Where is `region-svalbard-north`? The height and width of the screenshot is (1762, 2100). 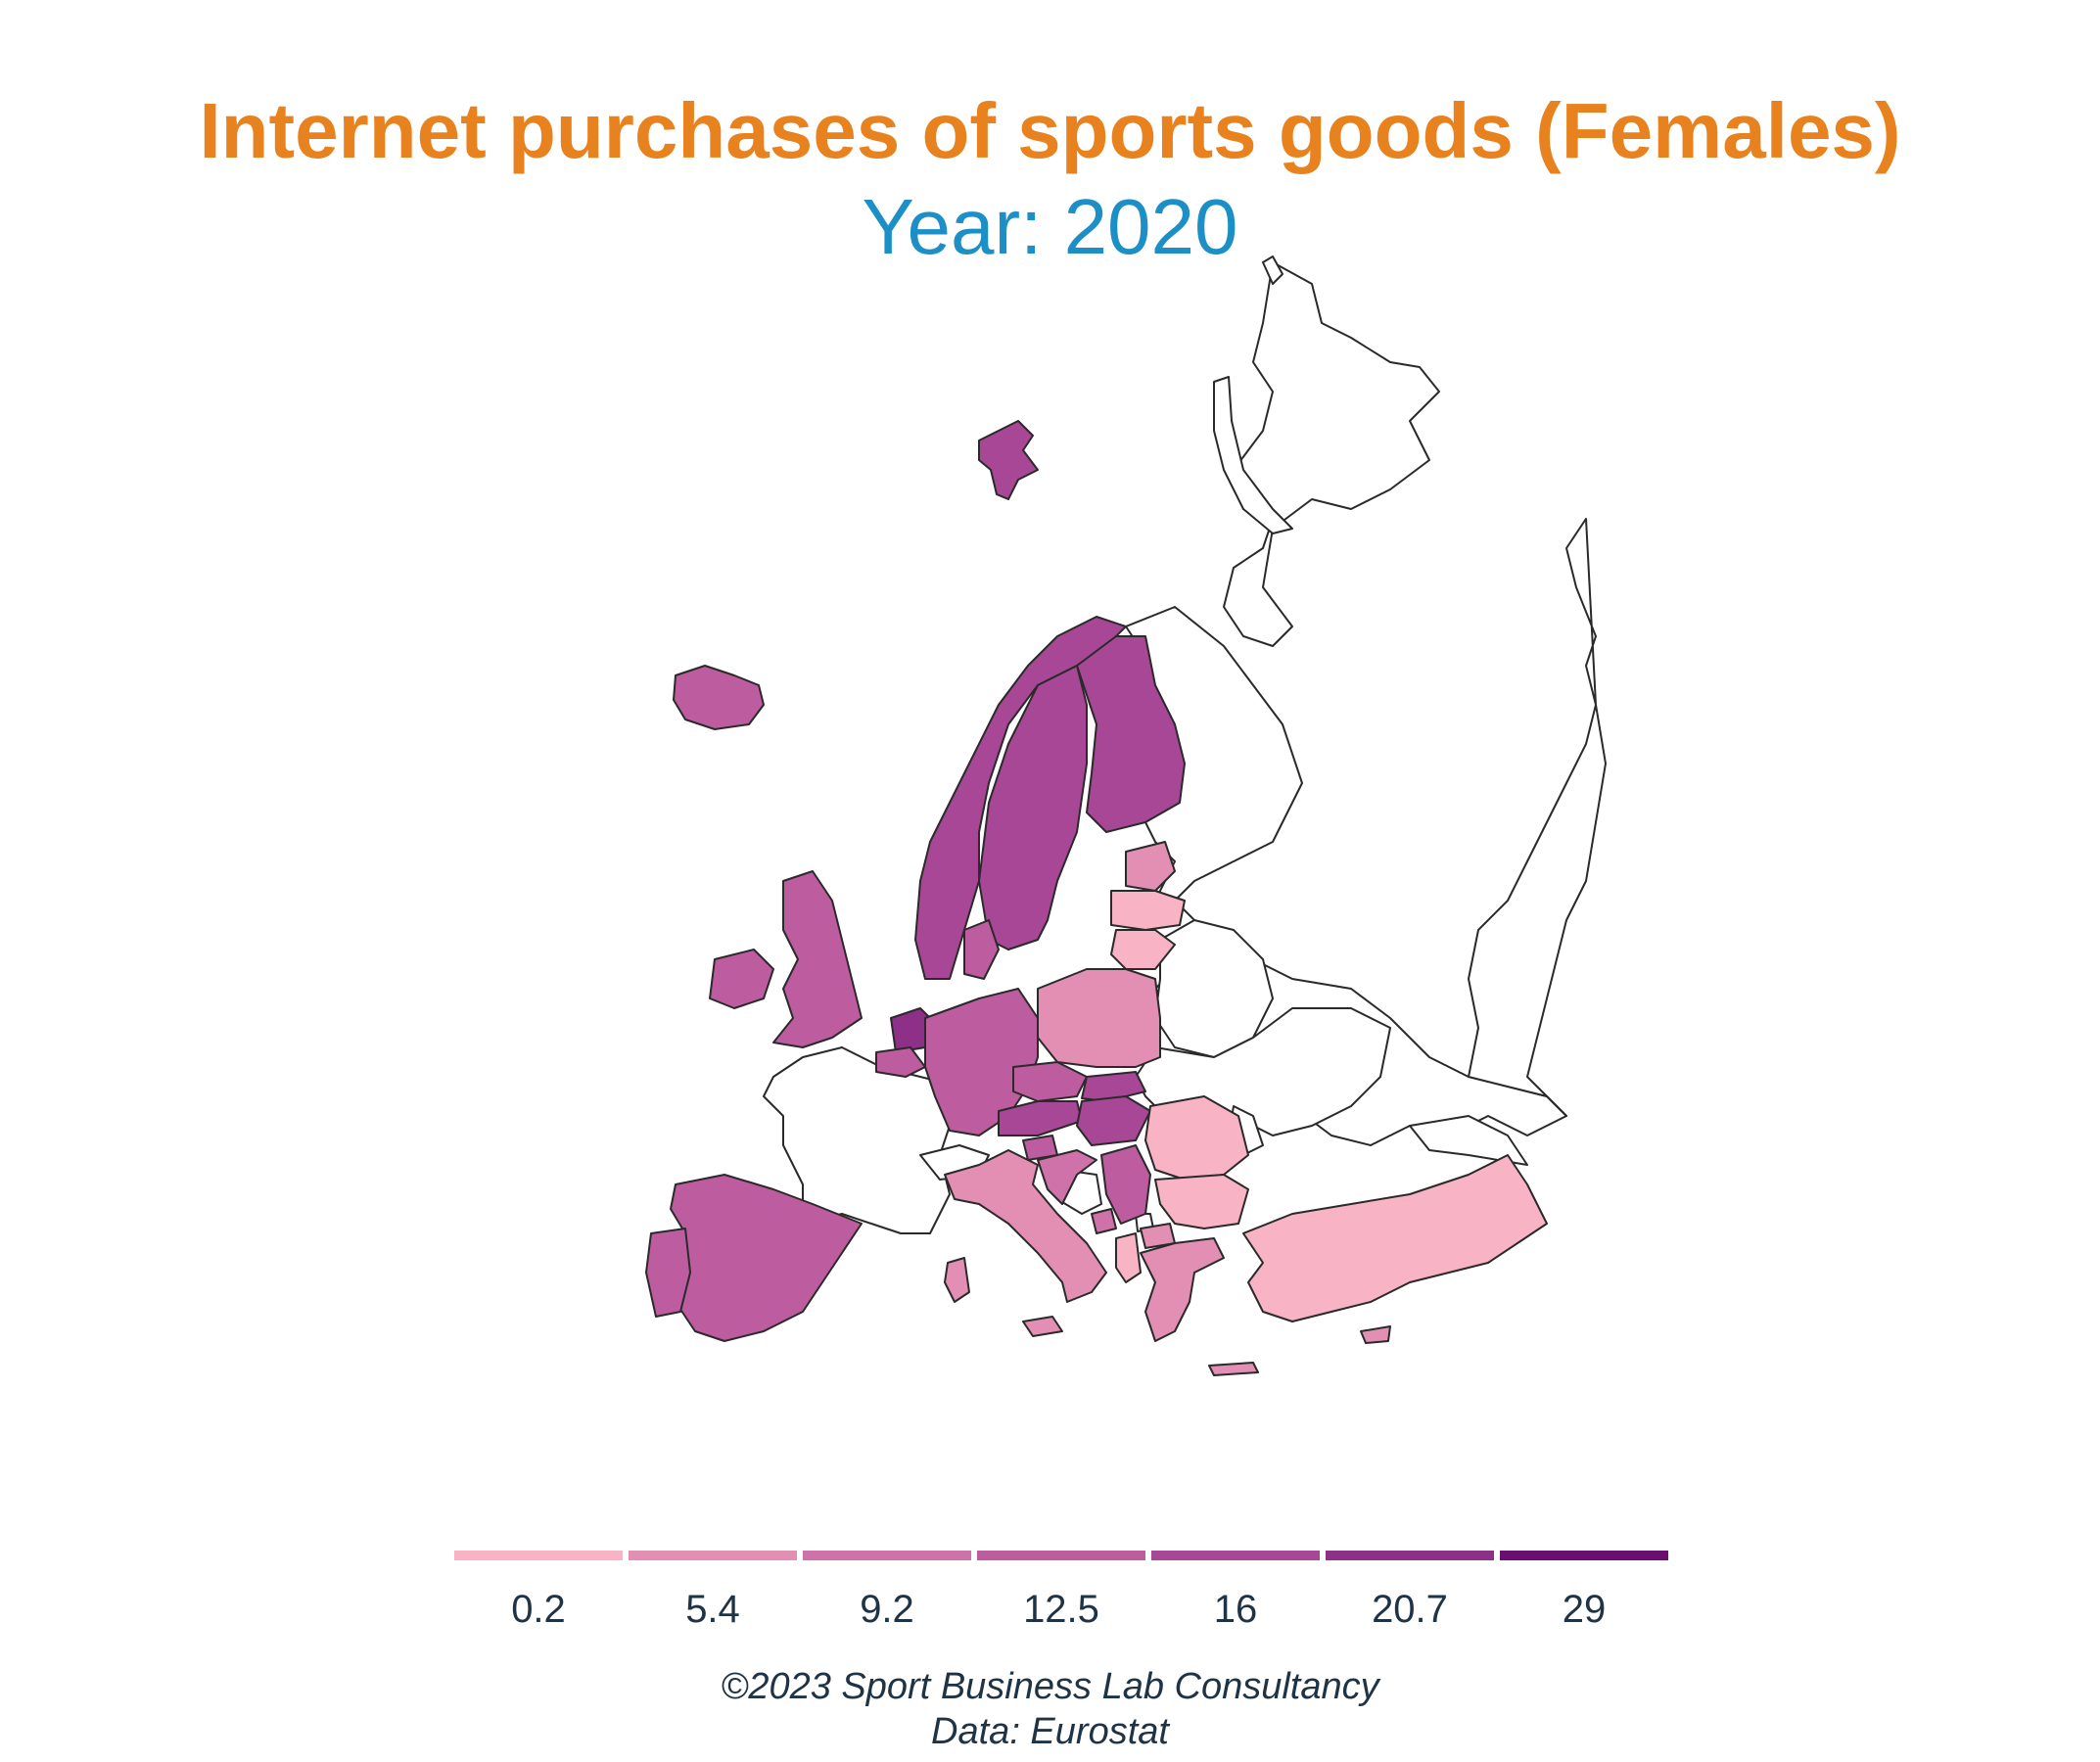
region-svalbard-north is located at coordinates (1272, 270).